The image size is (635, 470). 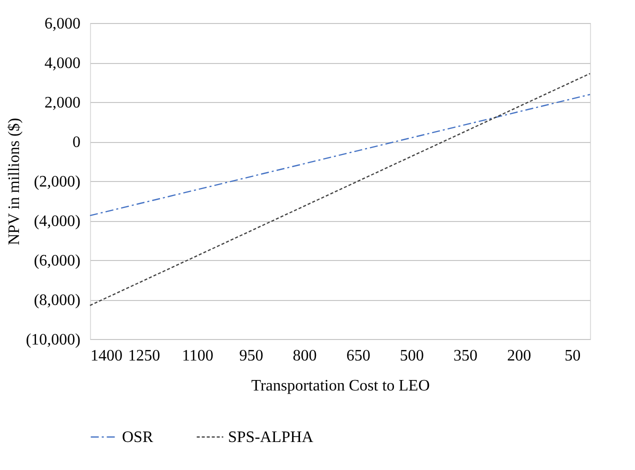 I want to click on y-tick-label: (10,000), so click(x=53, y=340).